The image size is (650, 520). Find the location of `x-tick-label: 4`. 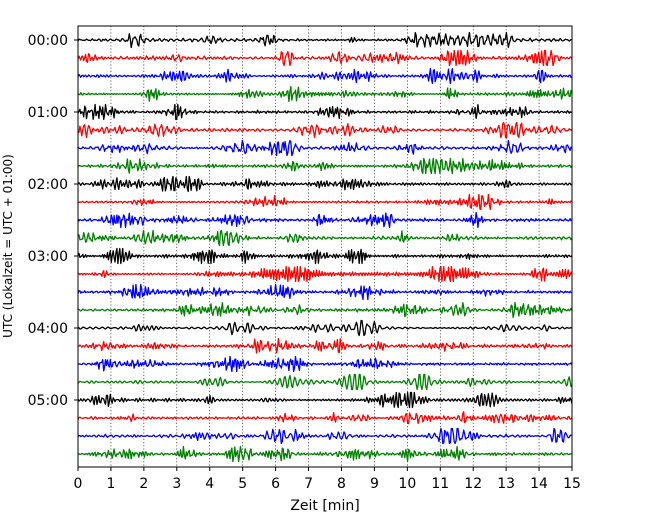

x-tick-label: 4 is located at coordinates (209, 484).